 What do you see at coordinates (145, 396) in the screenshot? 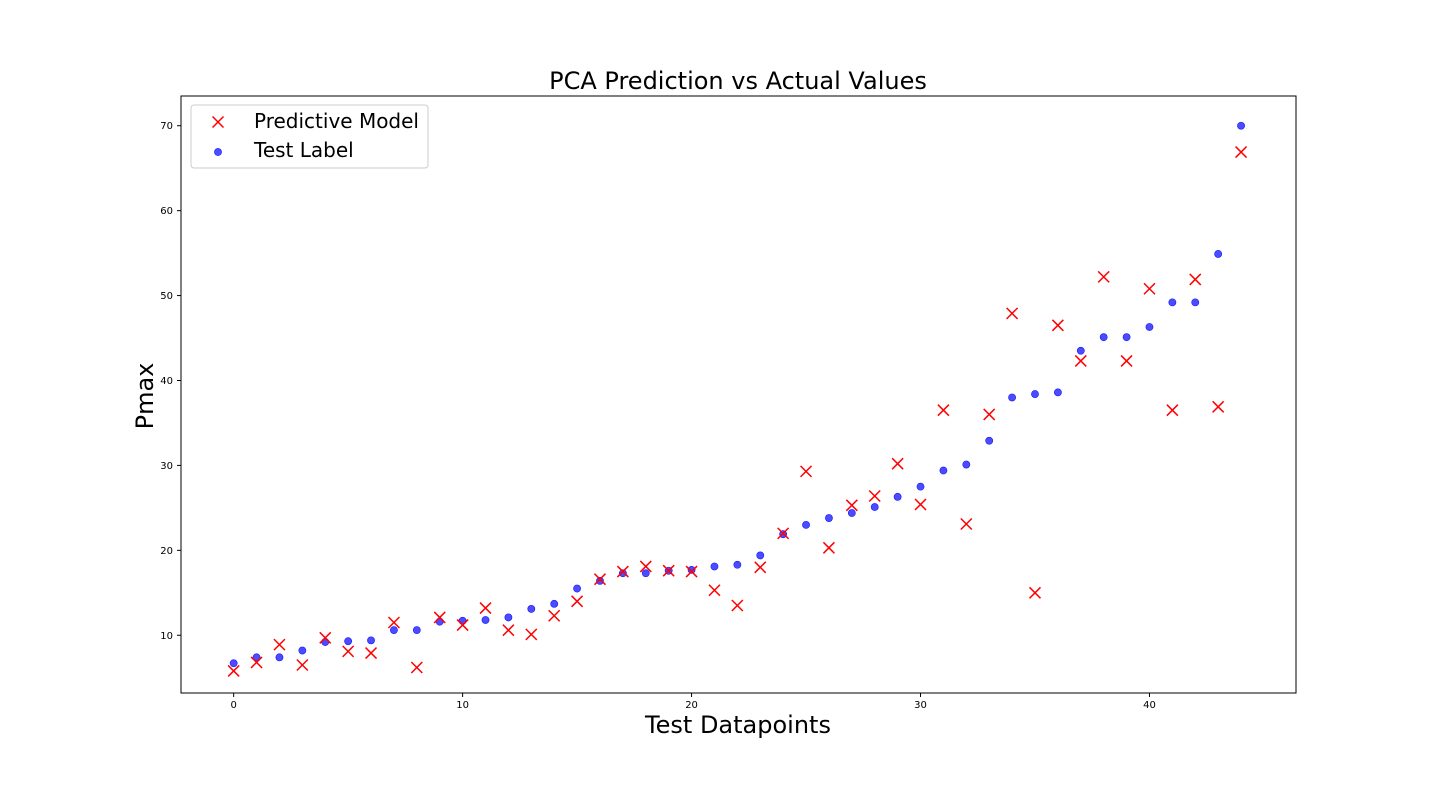
I see `y-axis-label: Pmax` at bounding box center [145, 396].